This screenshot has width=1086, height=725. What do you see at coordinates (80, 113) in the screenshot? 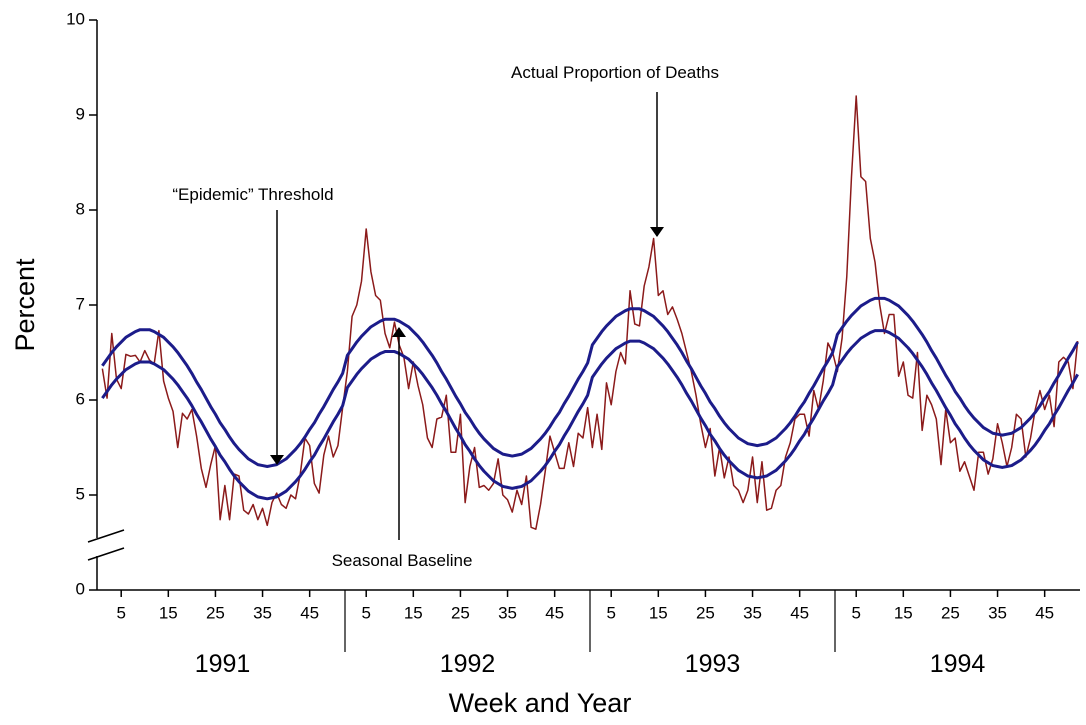
I see `y-tick-label: 9` at bounding box center [80, 113].